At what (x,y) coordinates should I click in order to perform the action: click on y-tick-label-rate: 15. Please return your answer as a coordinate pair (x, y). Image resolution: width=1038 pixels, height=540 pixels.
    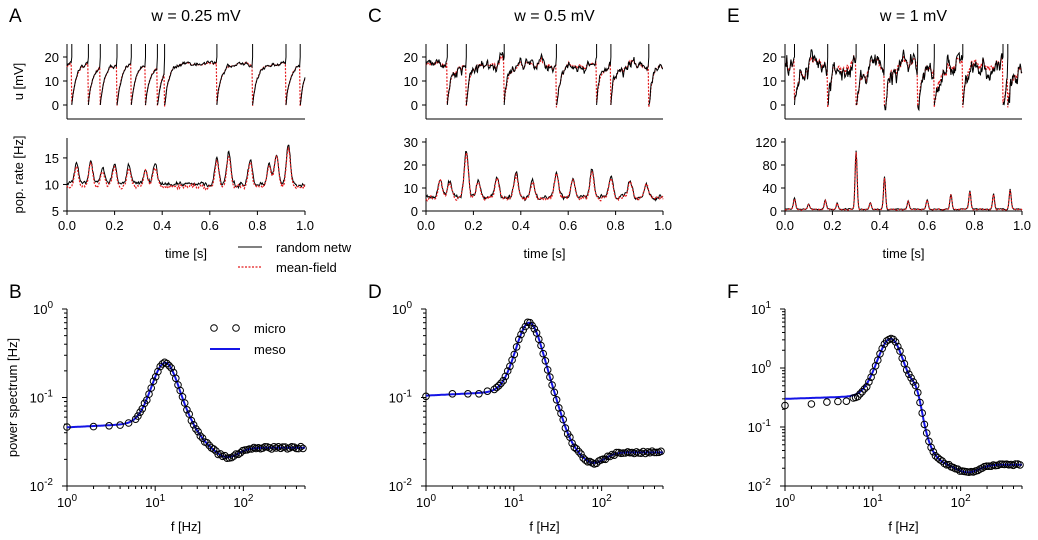
    Looking at the image, I should click on (52, 158).